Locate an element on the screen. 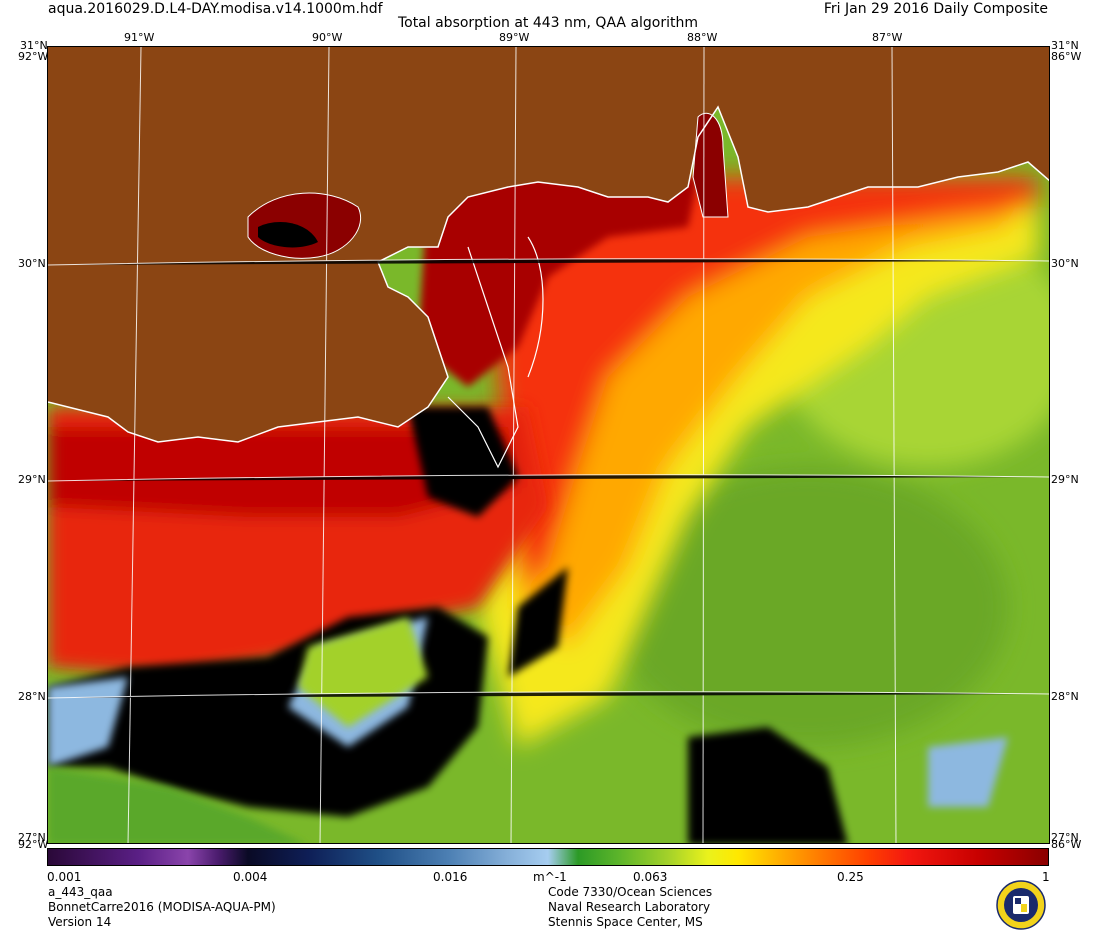 The height and width of the screenshot is (931, 1096). mid-green-patch is located at coordinates (808, 607).